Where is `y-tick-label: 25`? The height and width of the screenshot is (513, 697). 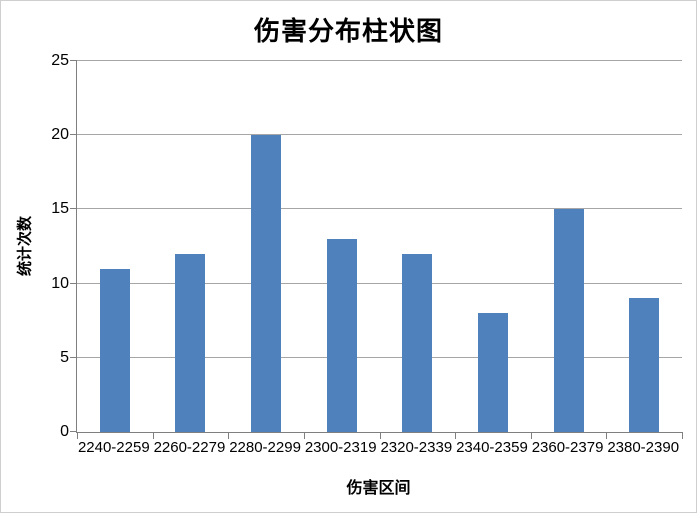 y-tick-label: 25 is located at coordinates (60, 60).